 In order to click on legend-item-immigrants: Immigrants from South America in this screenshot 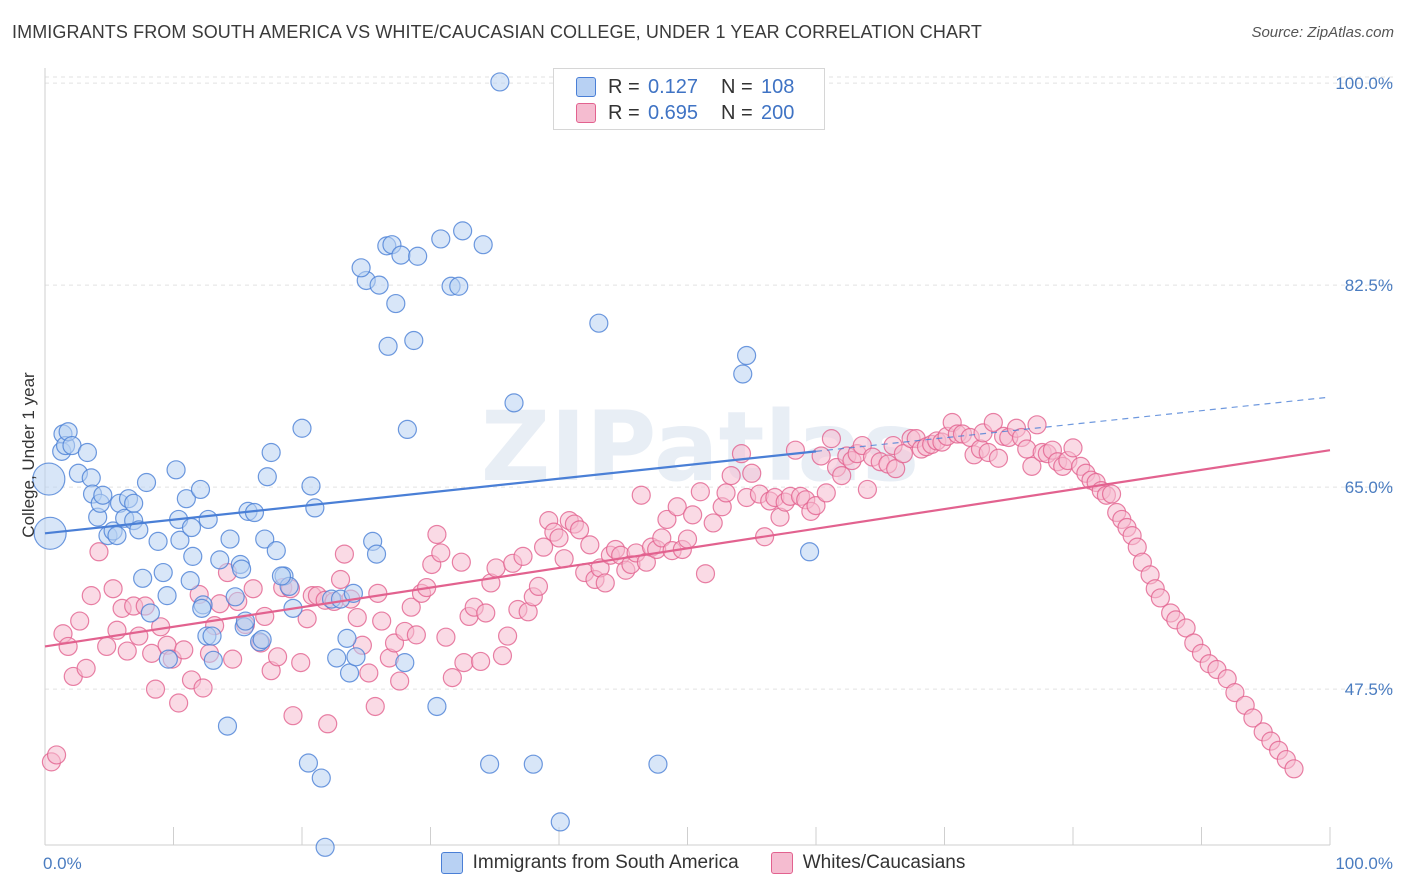, I will do `click(589, 863)`.